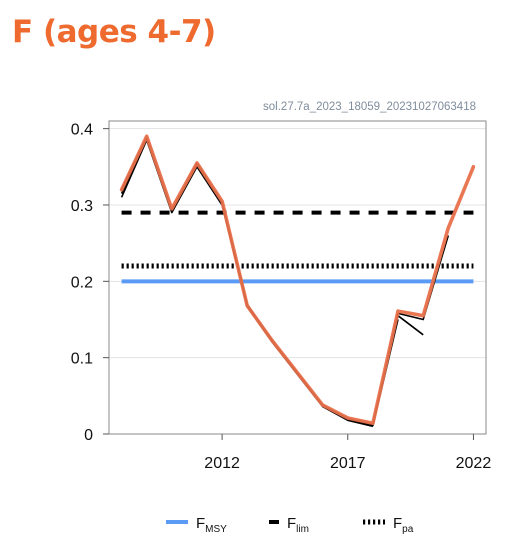  Describe the element at coordinates (297, 247) in the screenshot. I see `reference-lines` at that location.